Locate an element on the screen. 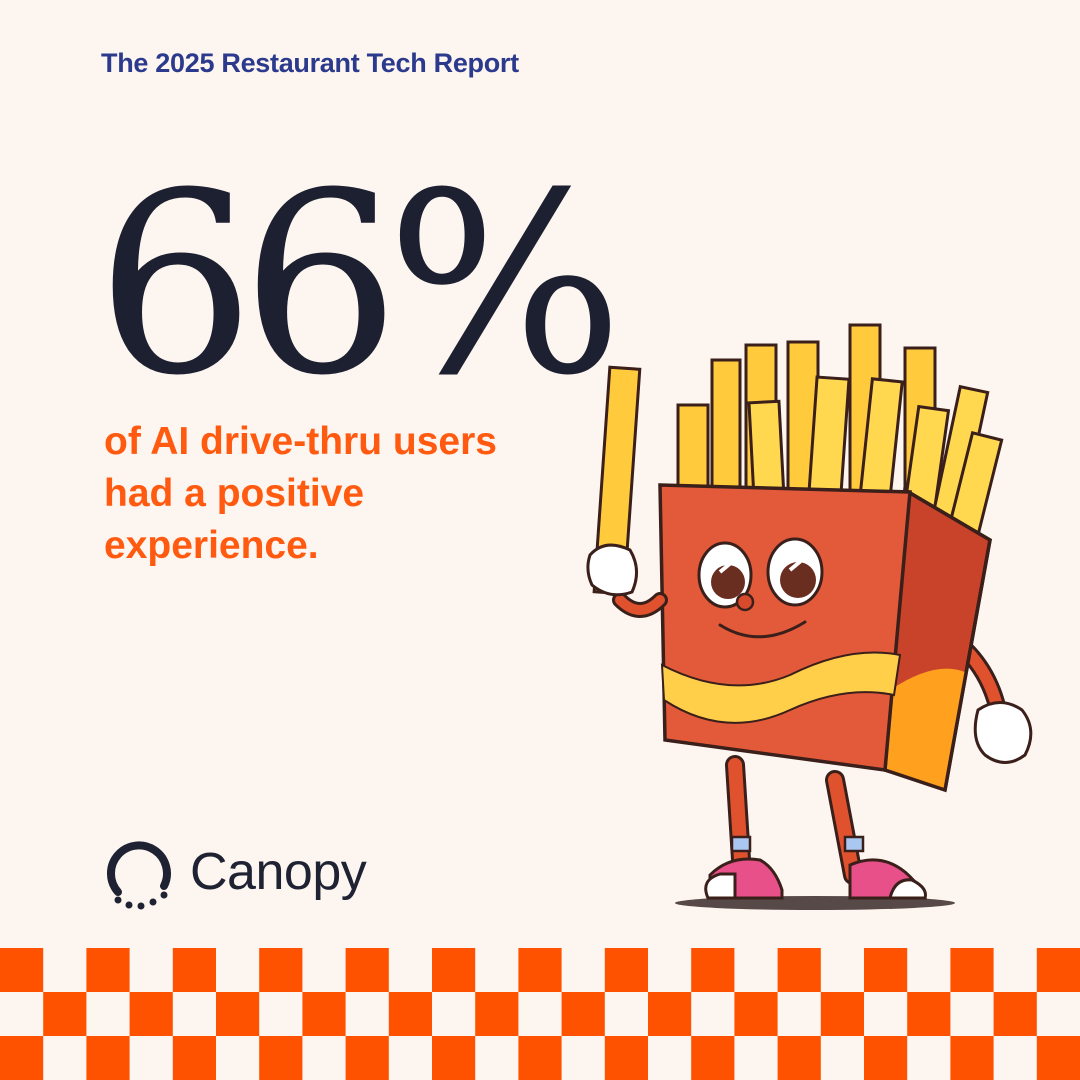 The height and width of the screenshot is (1080, 1080). brand-name: Canopy is located at coordinates (278, 872).